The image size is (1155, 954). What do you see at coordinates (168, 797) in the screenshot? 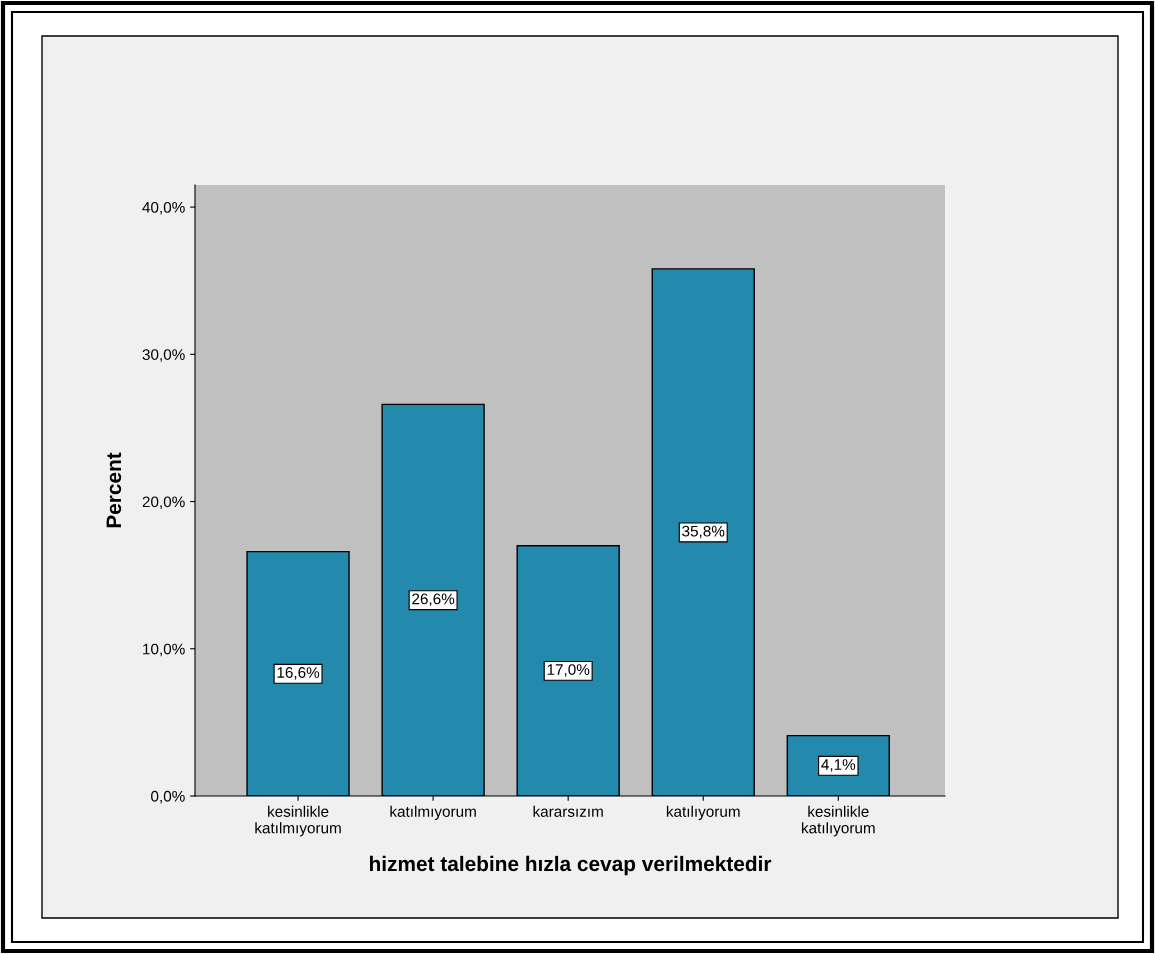
I see `y-tick-label: 0,0%` at bounding box center [168, 797].